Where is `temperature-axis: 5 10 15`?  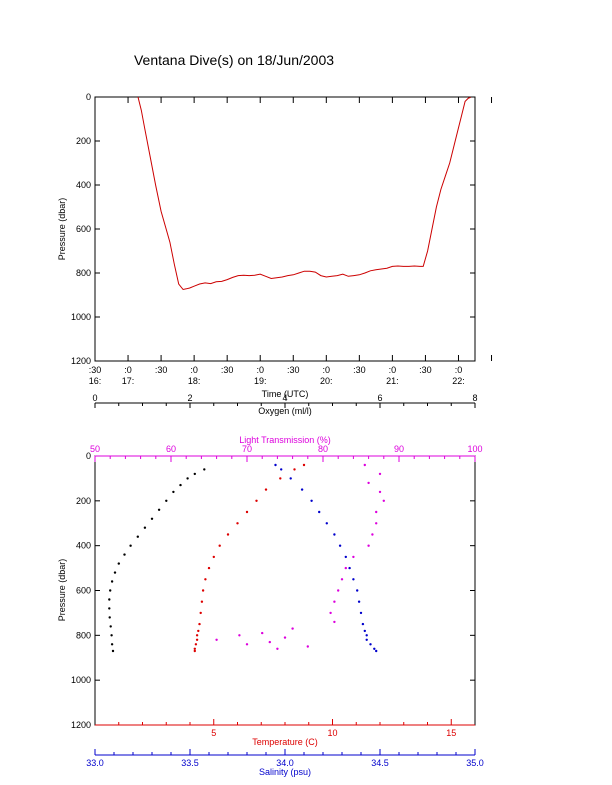 temperature-axis: 5 10 15 is located at coordinates (285, 728).